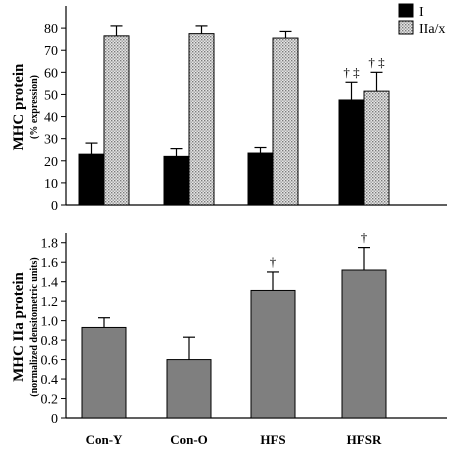 This screenshot has height=455, width=454. What do you see at coordinates (50, 302) in the screenshot?
I see `y-tick-label: 1.2` at bounding box center [50, 302].